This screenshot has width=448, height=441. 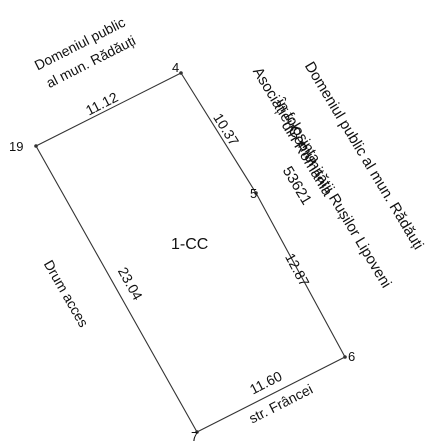 What do you see at coordinates (266, 383) in the screenshot?
I see `distance-6-7: 11.60` at bounding box center [266, 383].